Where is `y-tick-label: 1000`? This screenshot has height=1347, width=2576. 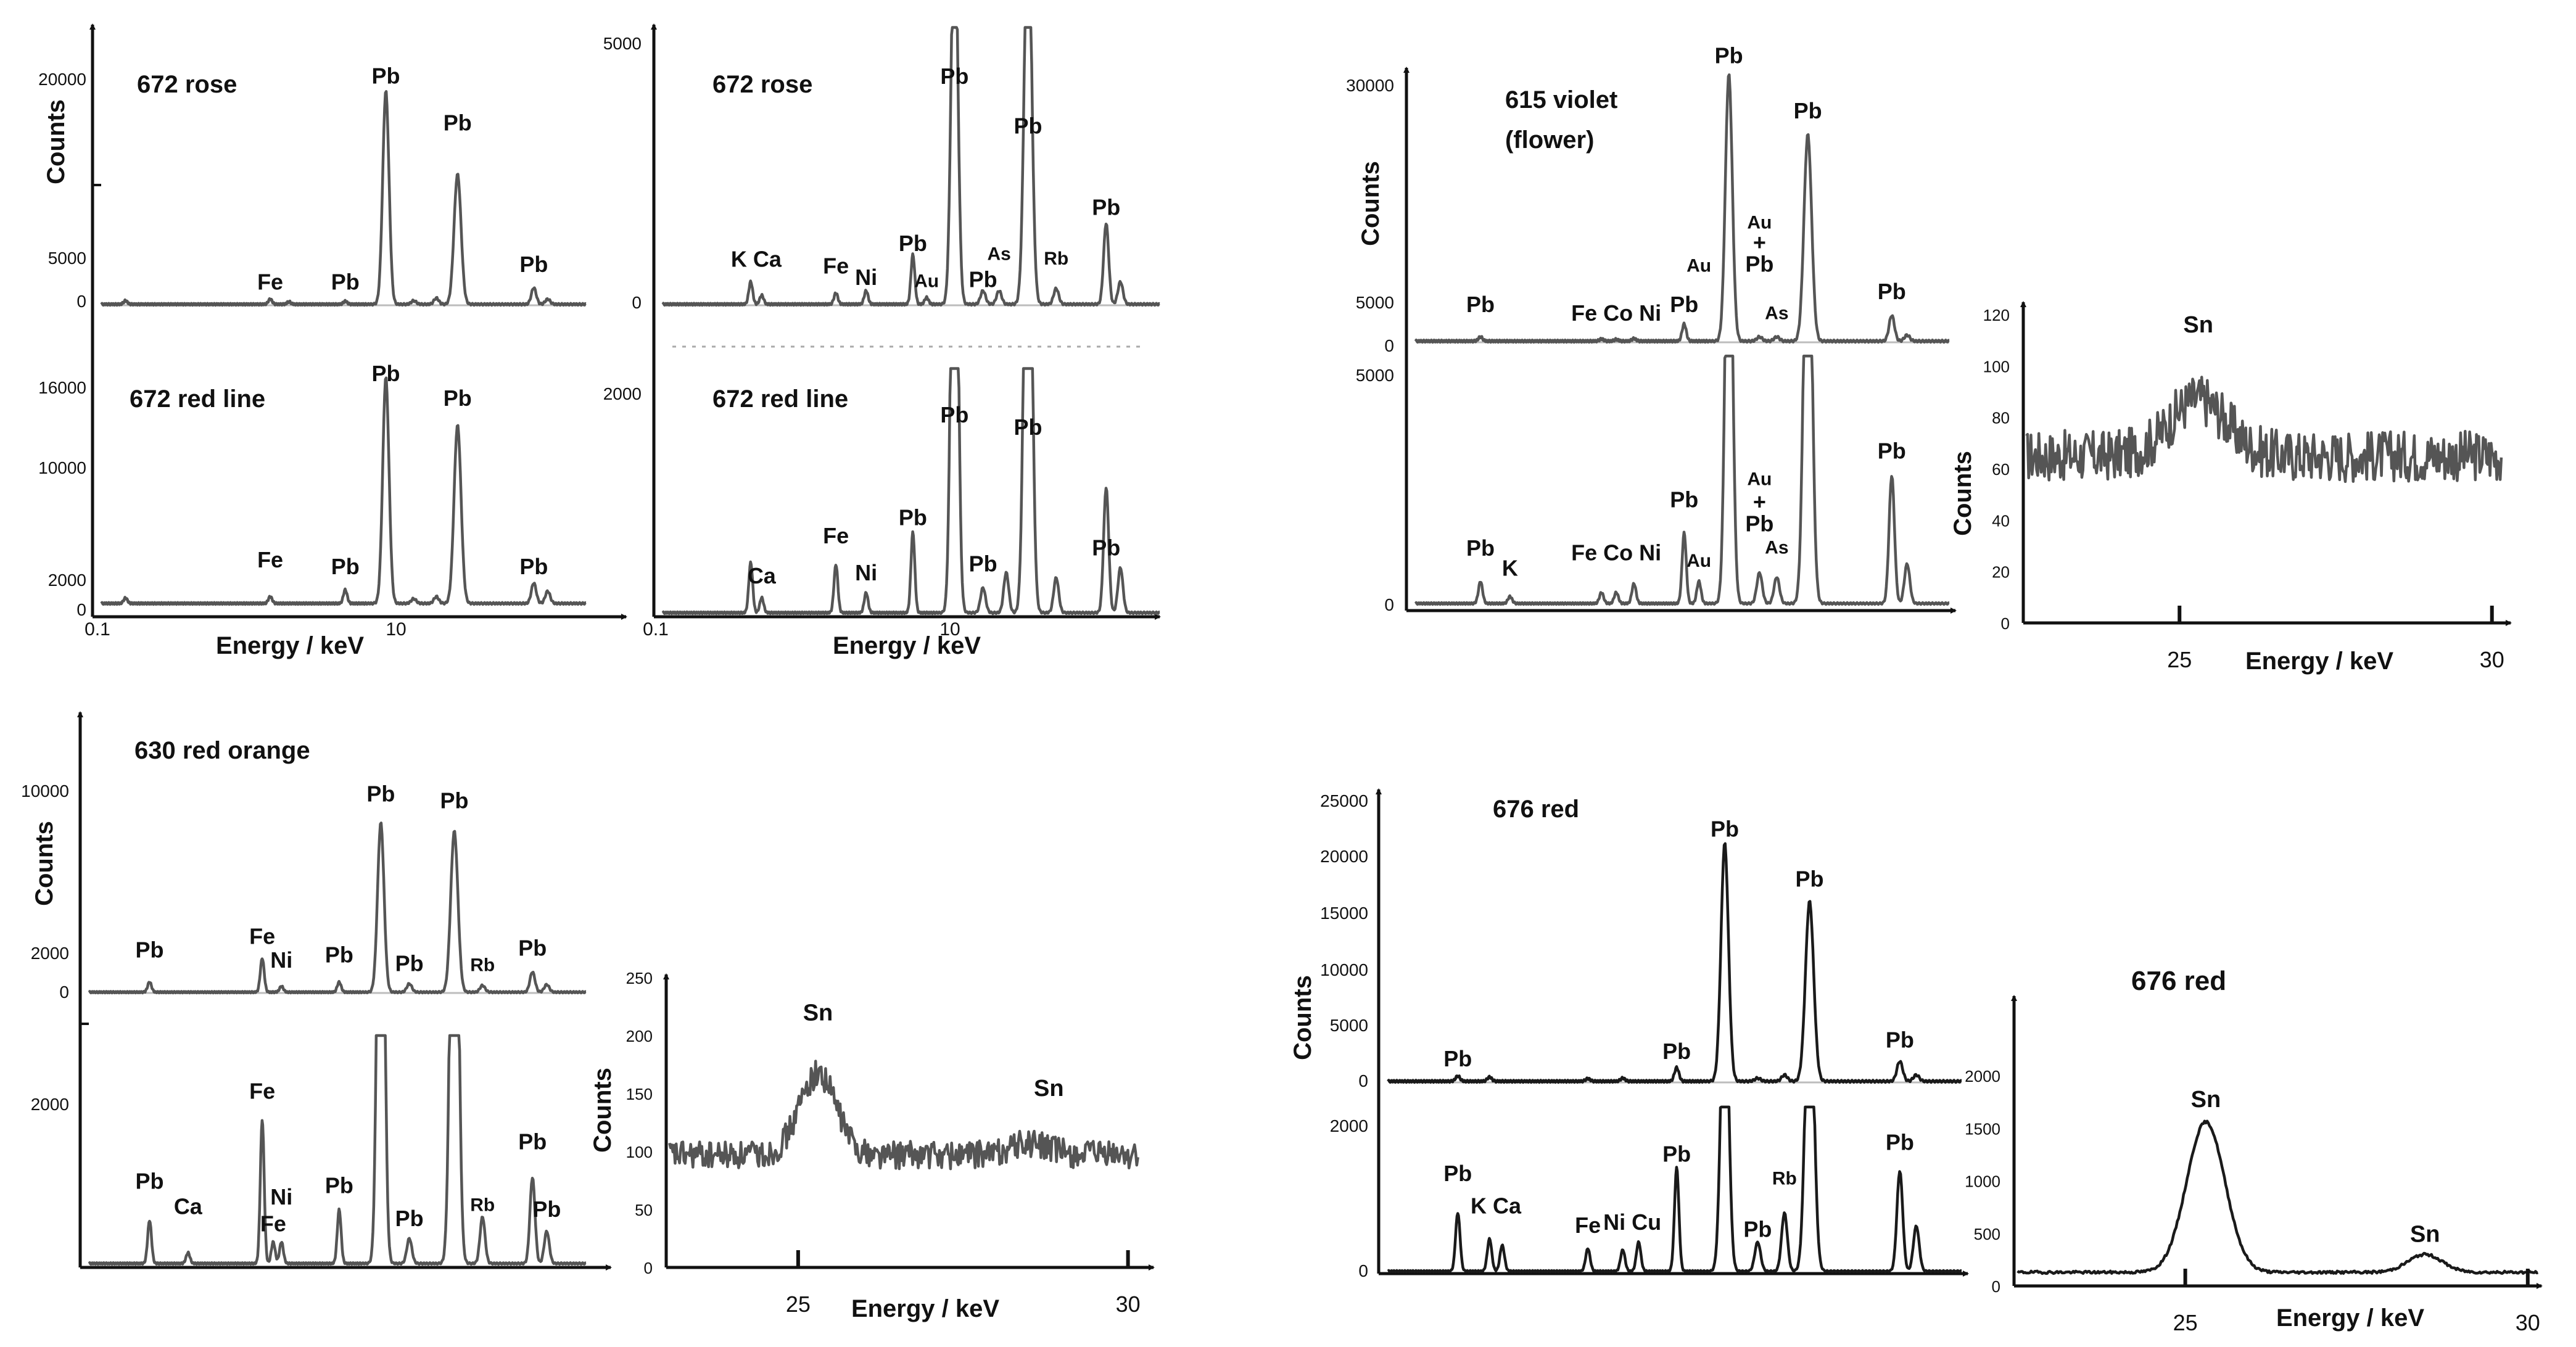 y-tick-label: 1000 is located at coordinates (1982, 1181).